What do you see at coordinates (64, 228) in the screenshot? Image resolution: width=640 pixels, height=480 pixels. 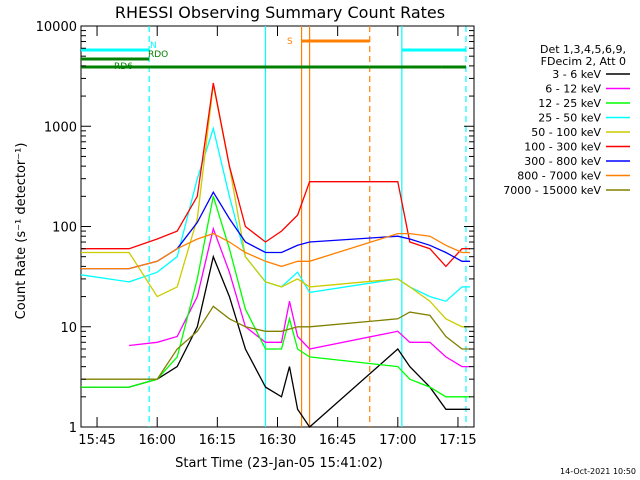 I see `y-tick-label: 100` at bounding box center [64, 228].